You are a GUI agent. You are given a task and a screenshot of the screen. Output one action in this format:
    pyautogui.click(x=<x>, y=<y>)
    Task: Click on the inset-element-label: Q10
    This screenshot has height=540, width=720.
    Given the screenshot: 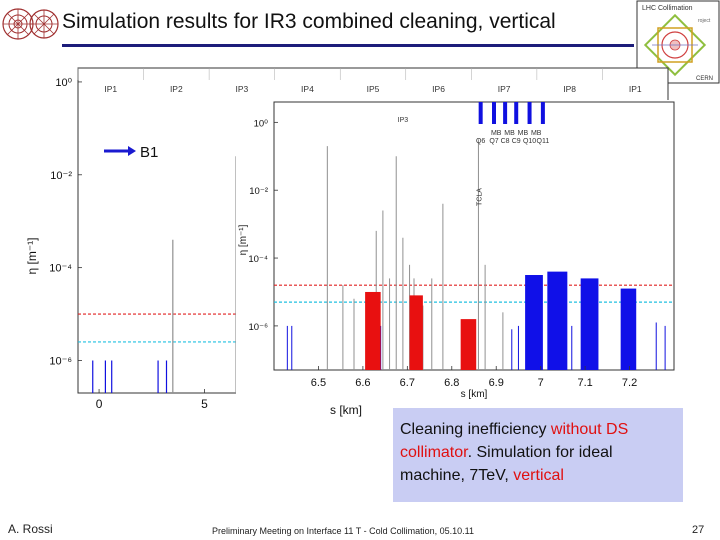 What is the action you would take?
    pyautogui.click(x=529, y=141)
    